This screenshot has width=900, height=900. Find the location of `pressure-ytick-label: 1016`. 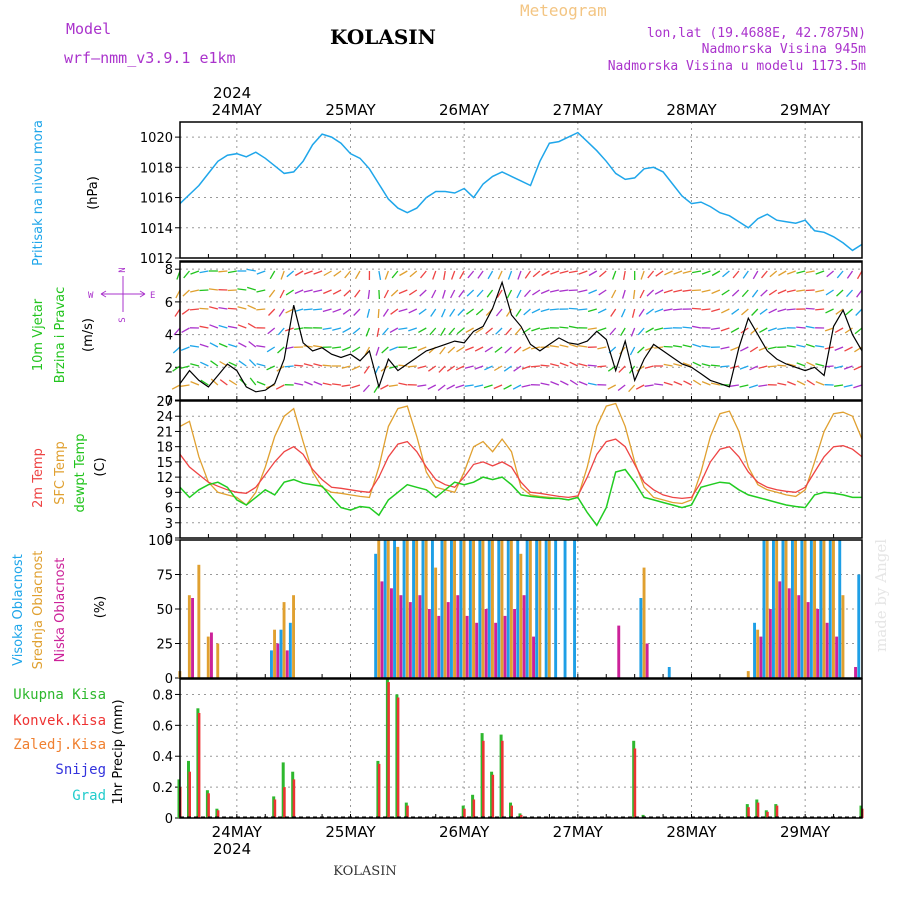

pressure-ytick-label: 1016 is located at coordinates (156, 199).